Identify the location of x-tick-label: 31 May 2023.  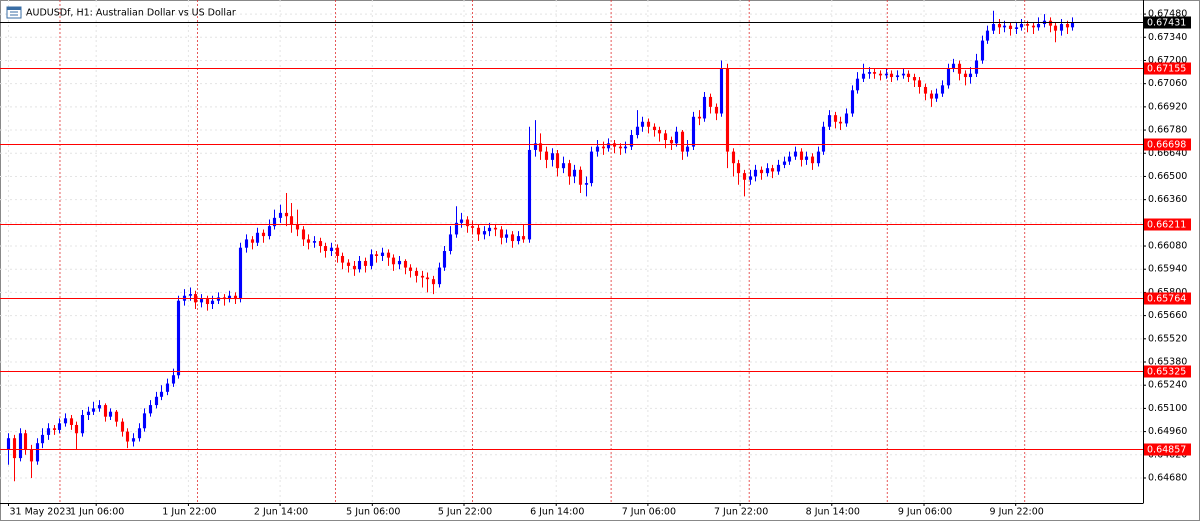
(40, 512).